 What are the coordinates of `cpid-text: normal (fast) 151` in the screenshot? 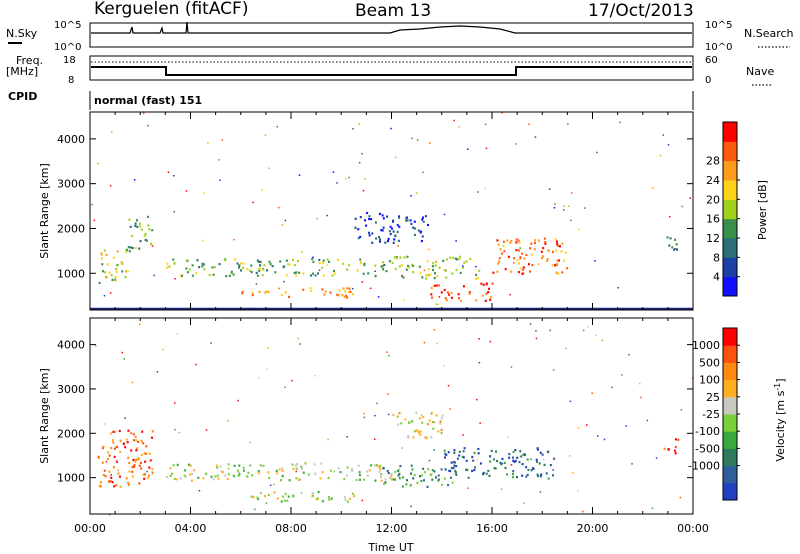 It's located at (148, 100).